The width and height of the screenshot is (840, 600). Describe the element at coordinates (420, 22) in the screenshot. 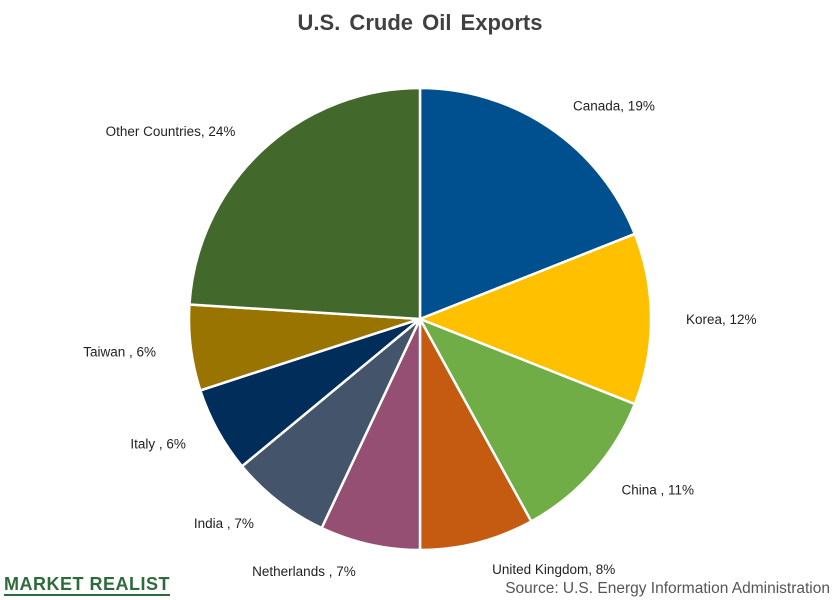

I see `chart-title: U.S. Crude Oil Exports` at that location.